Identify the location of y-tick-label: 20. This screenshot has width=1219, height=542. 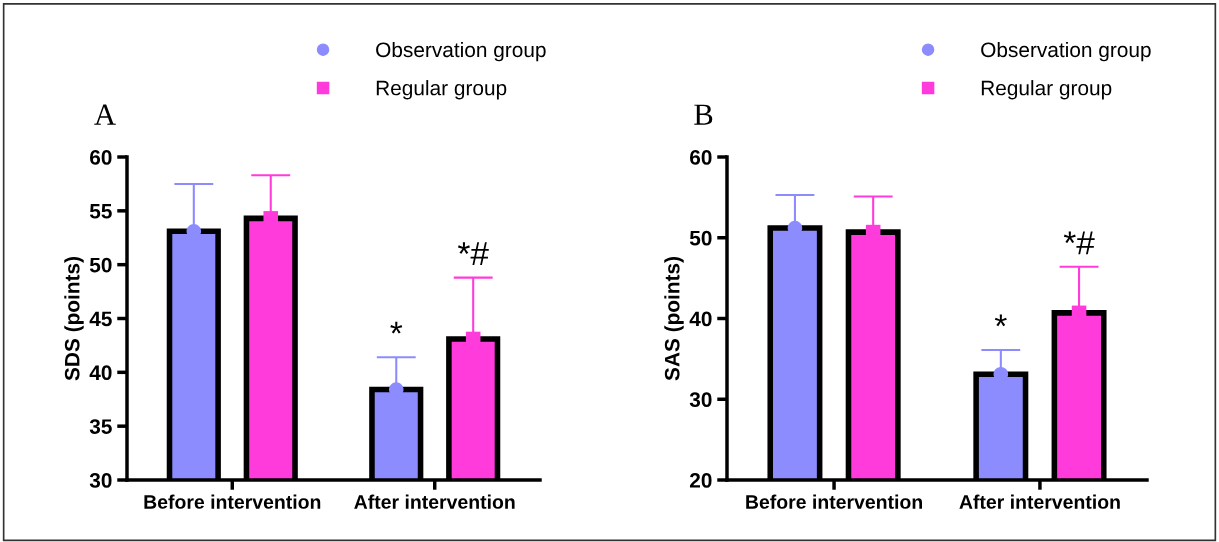
(700, 480).